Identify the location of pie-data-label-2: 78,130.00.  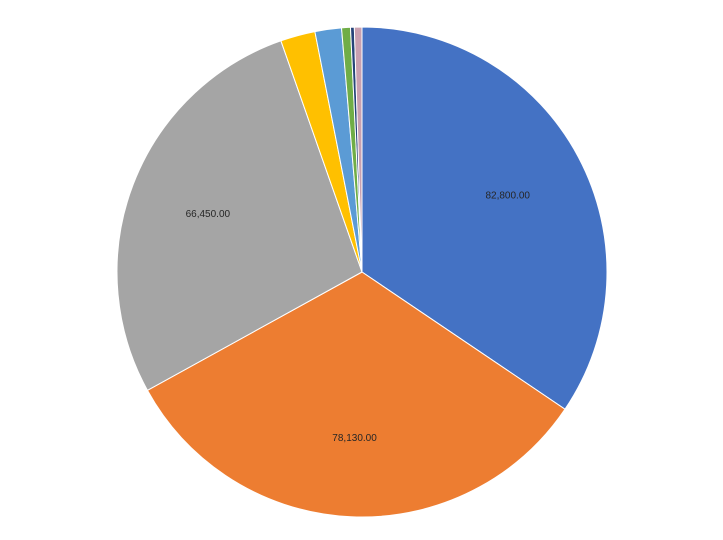
(354, 438).